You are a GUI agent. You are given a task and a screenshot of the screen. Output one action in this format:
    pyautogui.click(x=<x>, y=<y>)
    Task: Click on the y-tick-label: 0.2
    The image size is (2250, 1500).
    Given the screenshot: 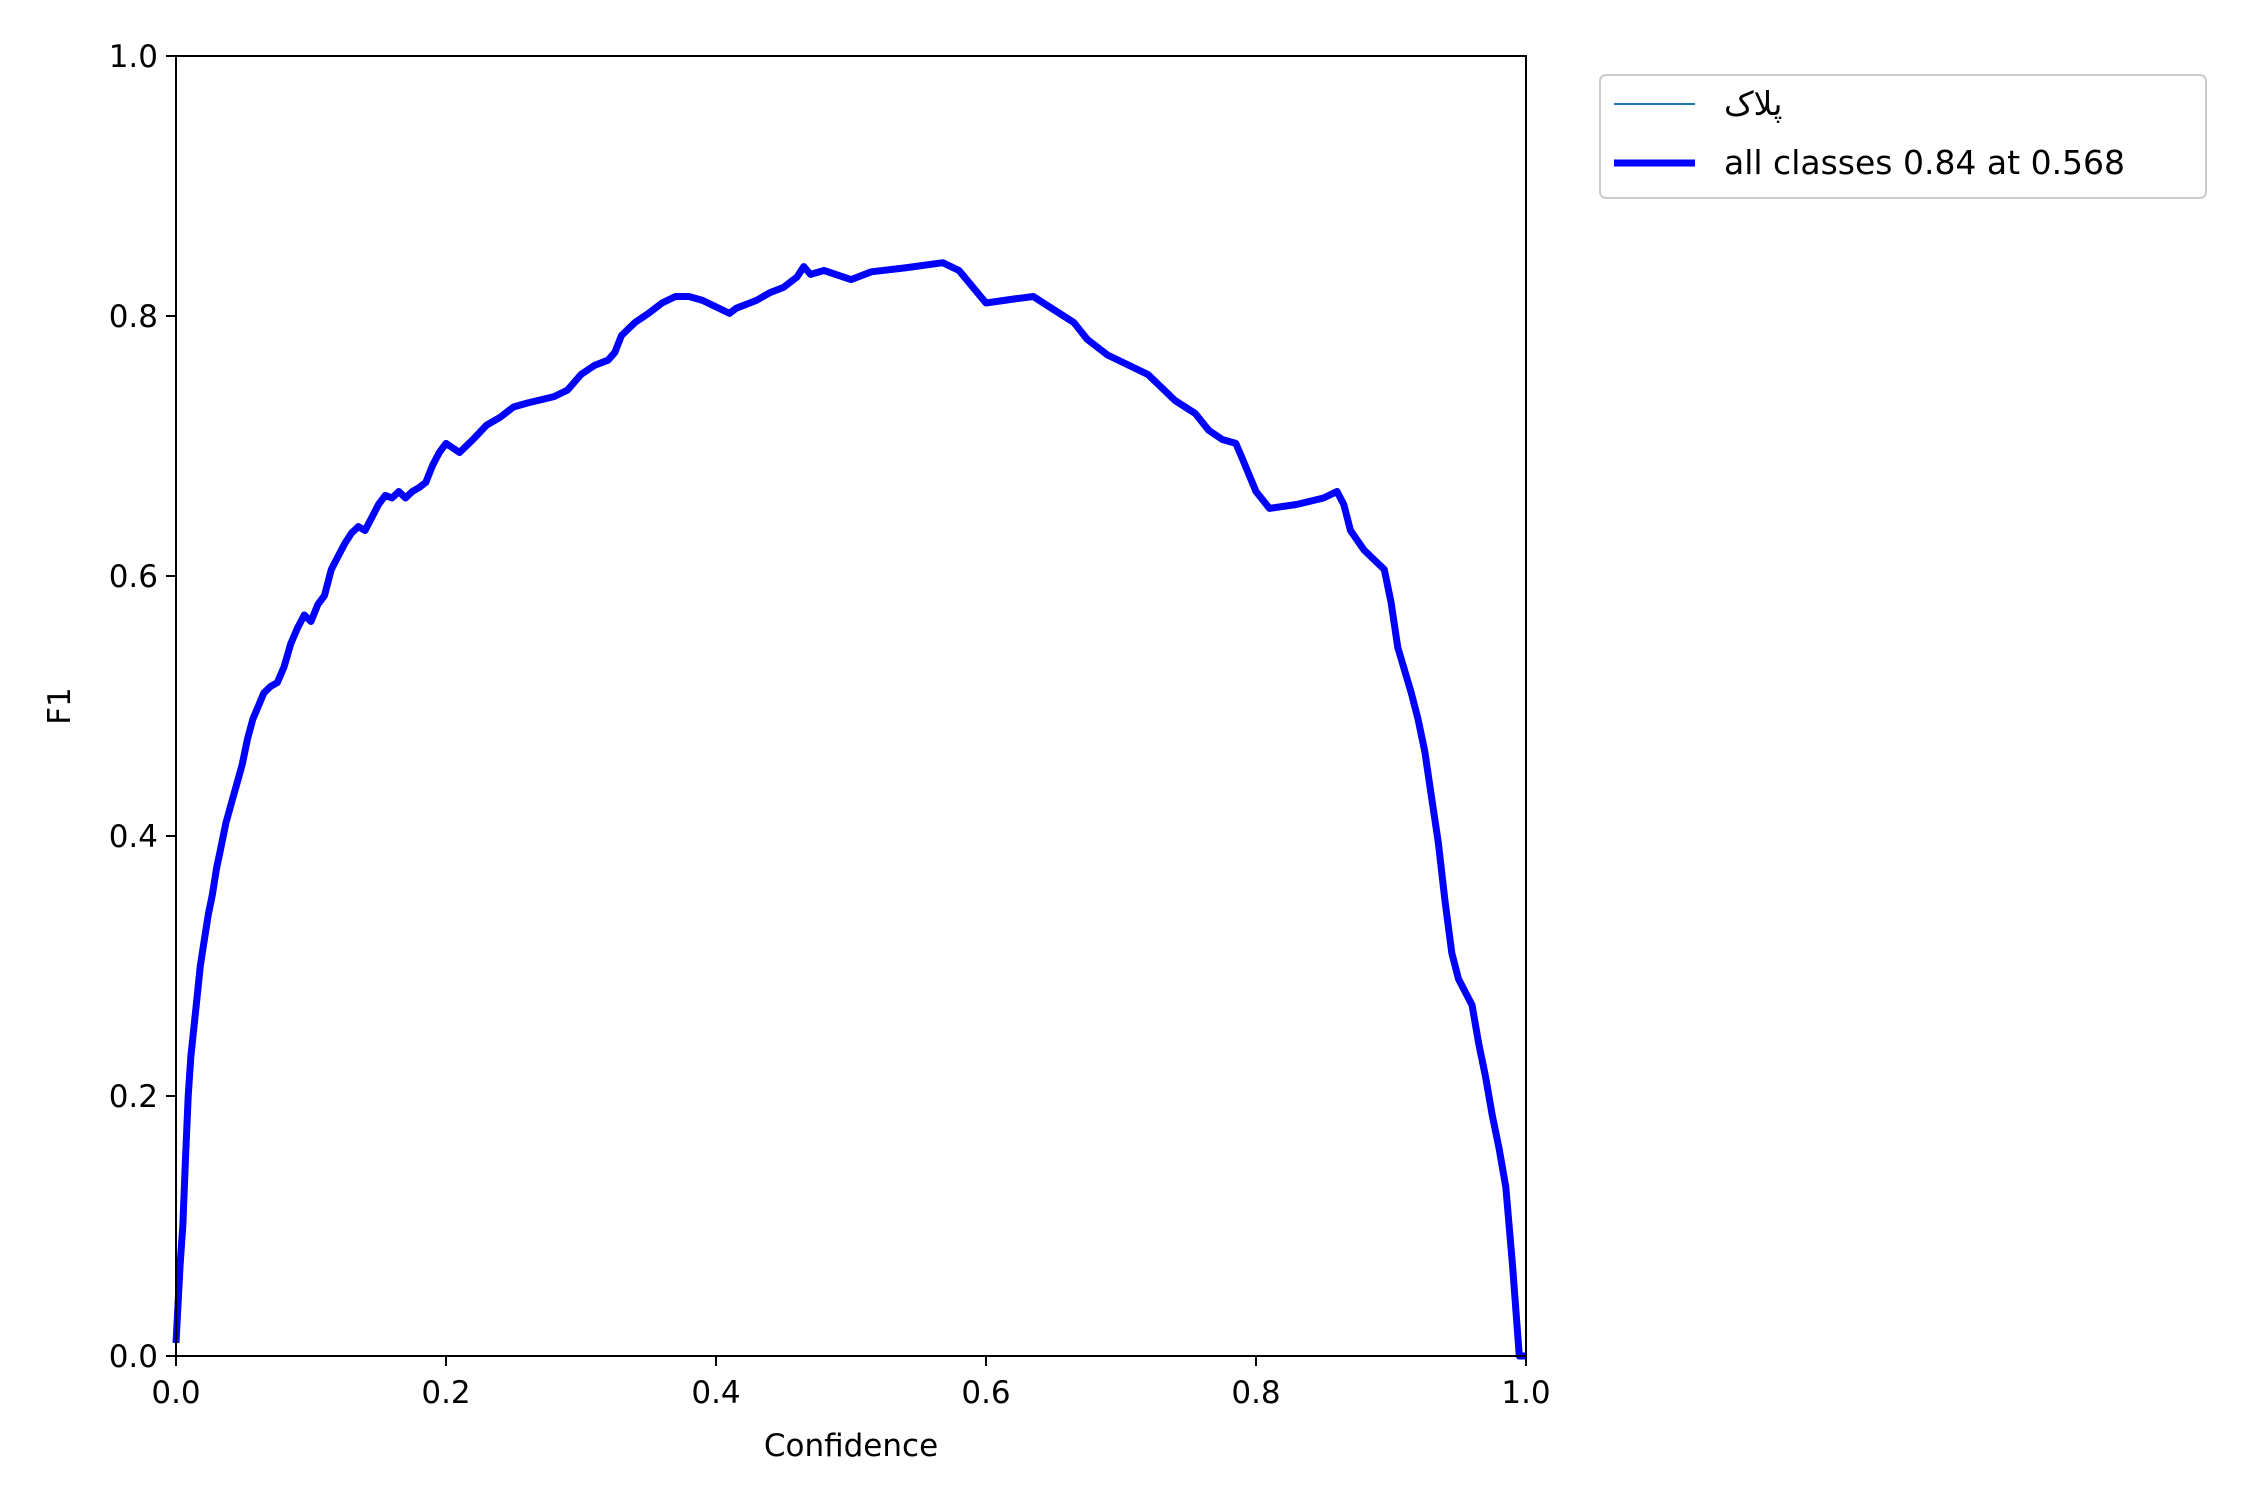 What is the action you would take?
    pyautogui.click(x=133, y=1097)
    